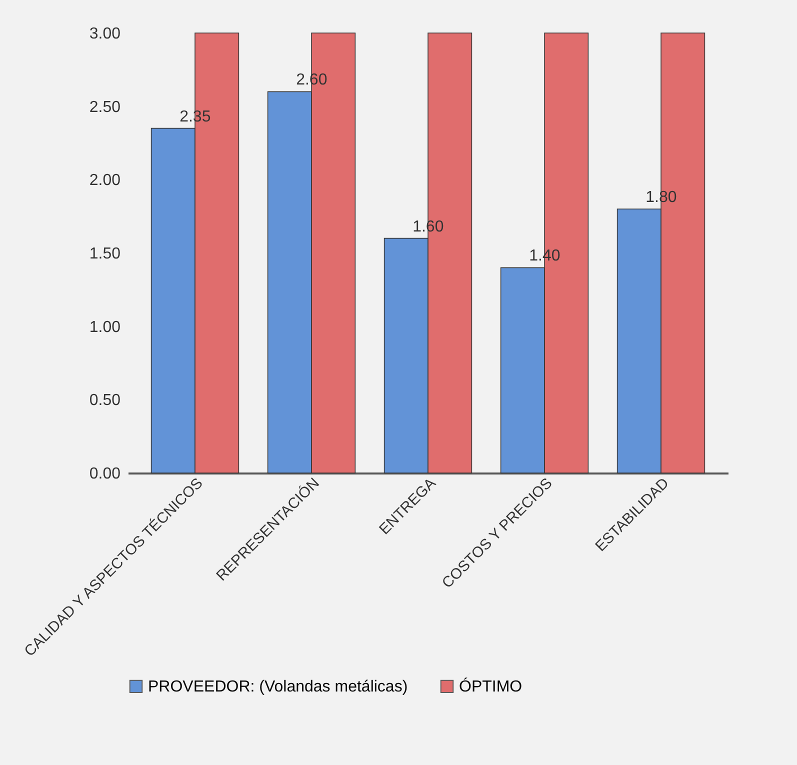  I want to click on y-tick-label: 1.50, so click(105, 254).